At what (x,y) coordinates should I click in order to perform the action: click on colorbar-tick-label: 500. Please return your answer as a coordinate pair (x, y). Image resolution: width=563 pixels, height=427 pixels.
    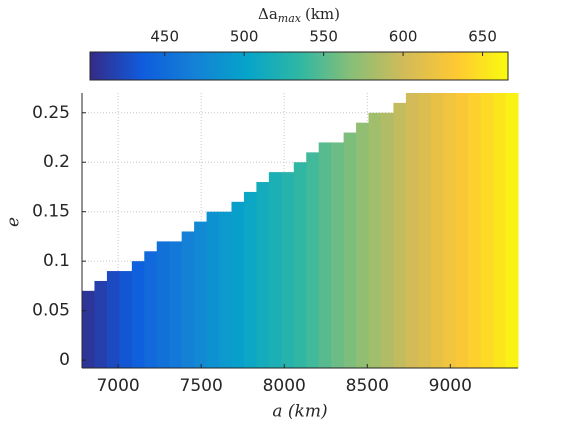
    Looking at the image, I should click on (244, 37).